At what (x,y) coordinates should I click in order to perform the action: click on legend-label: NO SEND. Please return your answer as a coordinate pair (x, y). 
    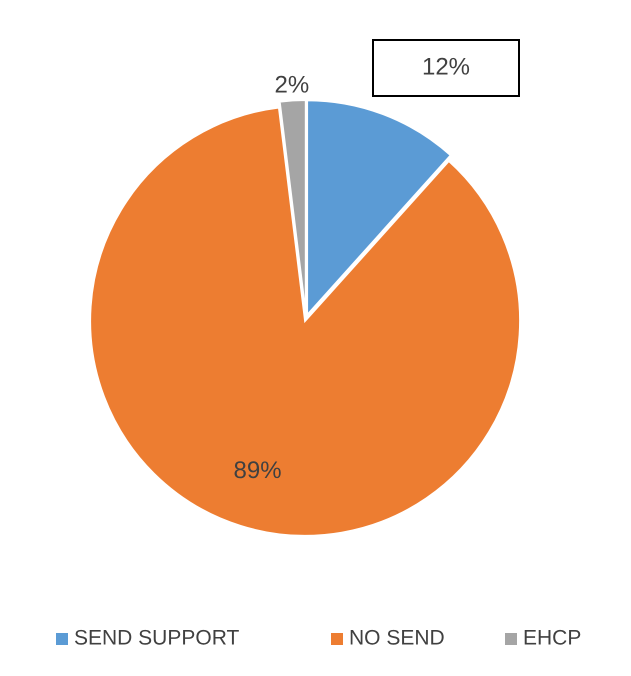
    Looking at the image, I should click on (397, 638).